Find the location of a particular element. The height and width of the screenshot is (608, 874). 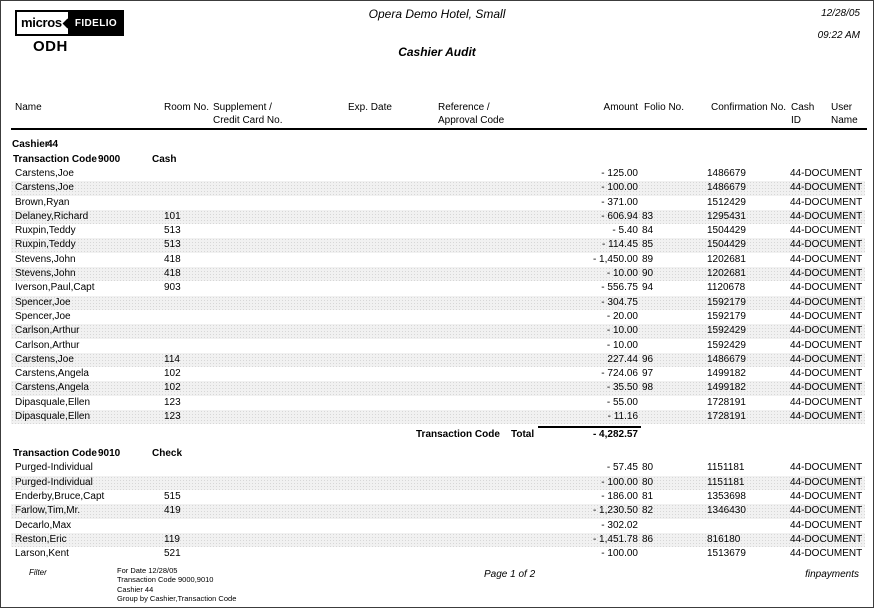

table-row: Spencer,Joe - 20.00 1592179 44-DOCUMENT is located at coordinates (438, 317).